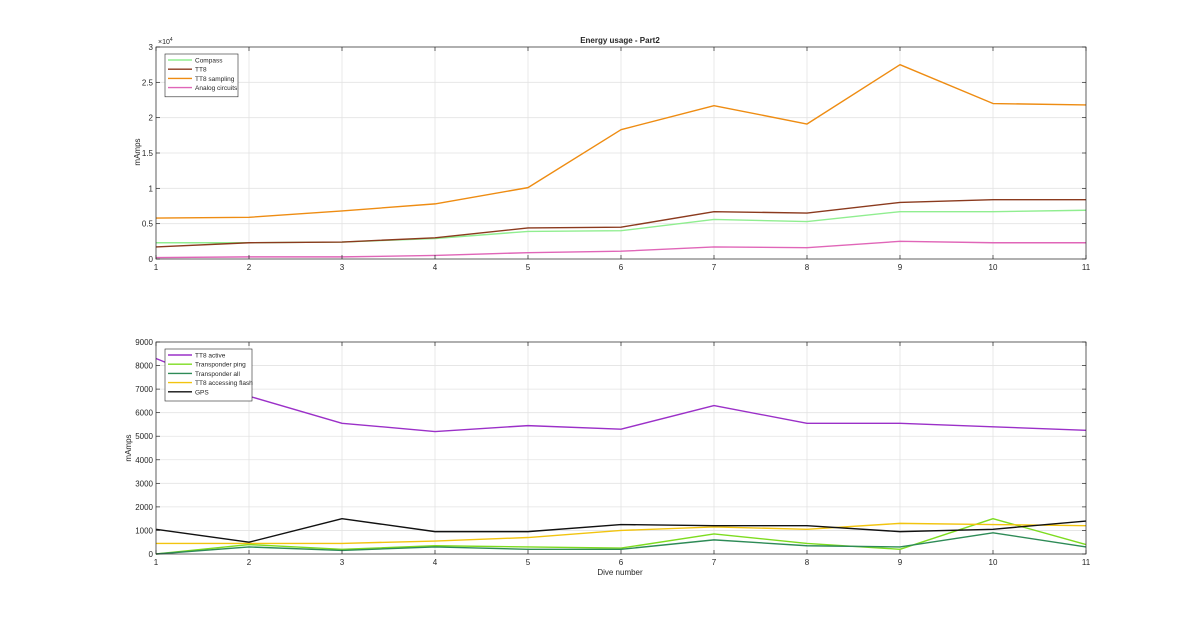  What do you see at coordinates (137, 151) in the screenshot?
I see `chart-top-y-axis-label: mAmps` at bounding box center [137, 151].